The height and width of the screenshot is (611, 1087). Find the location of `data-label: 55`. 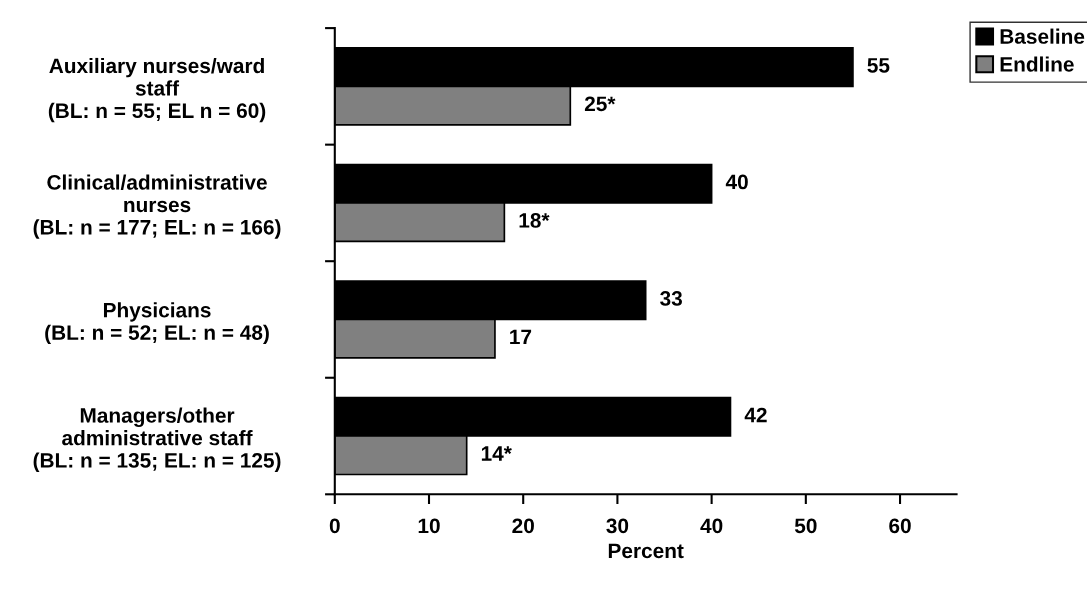

data-label: 55 is located at coordinates (878, 65).